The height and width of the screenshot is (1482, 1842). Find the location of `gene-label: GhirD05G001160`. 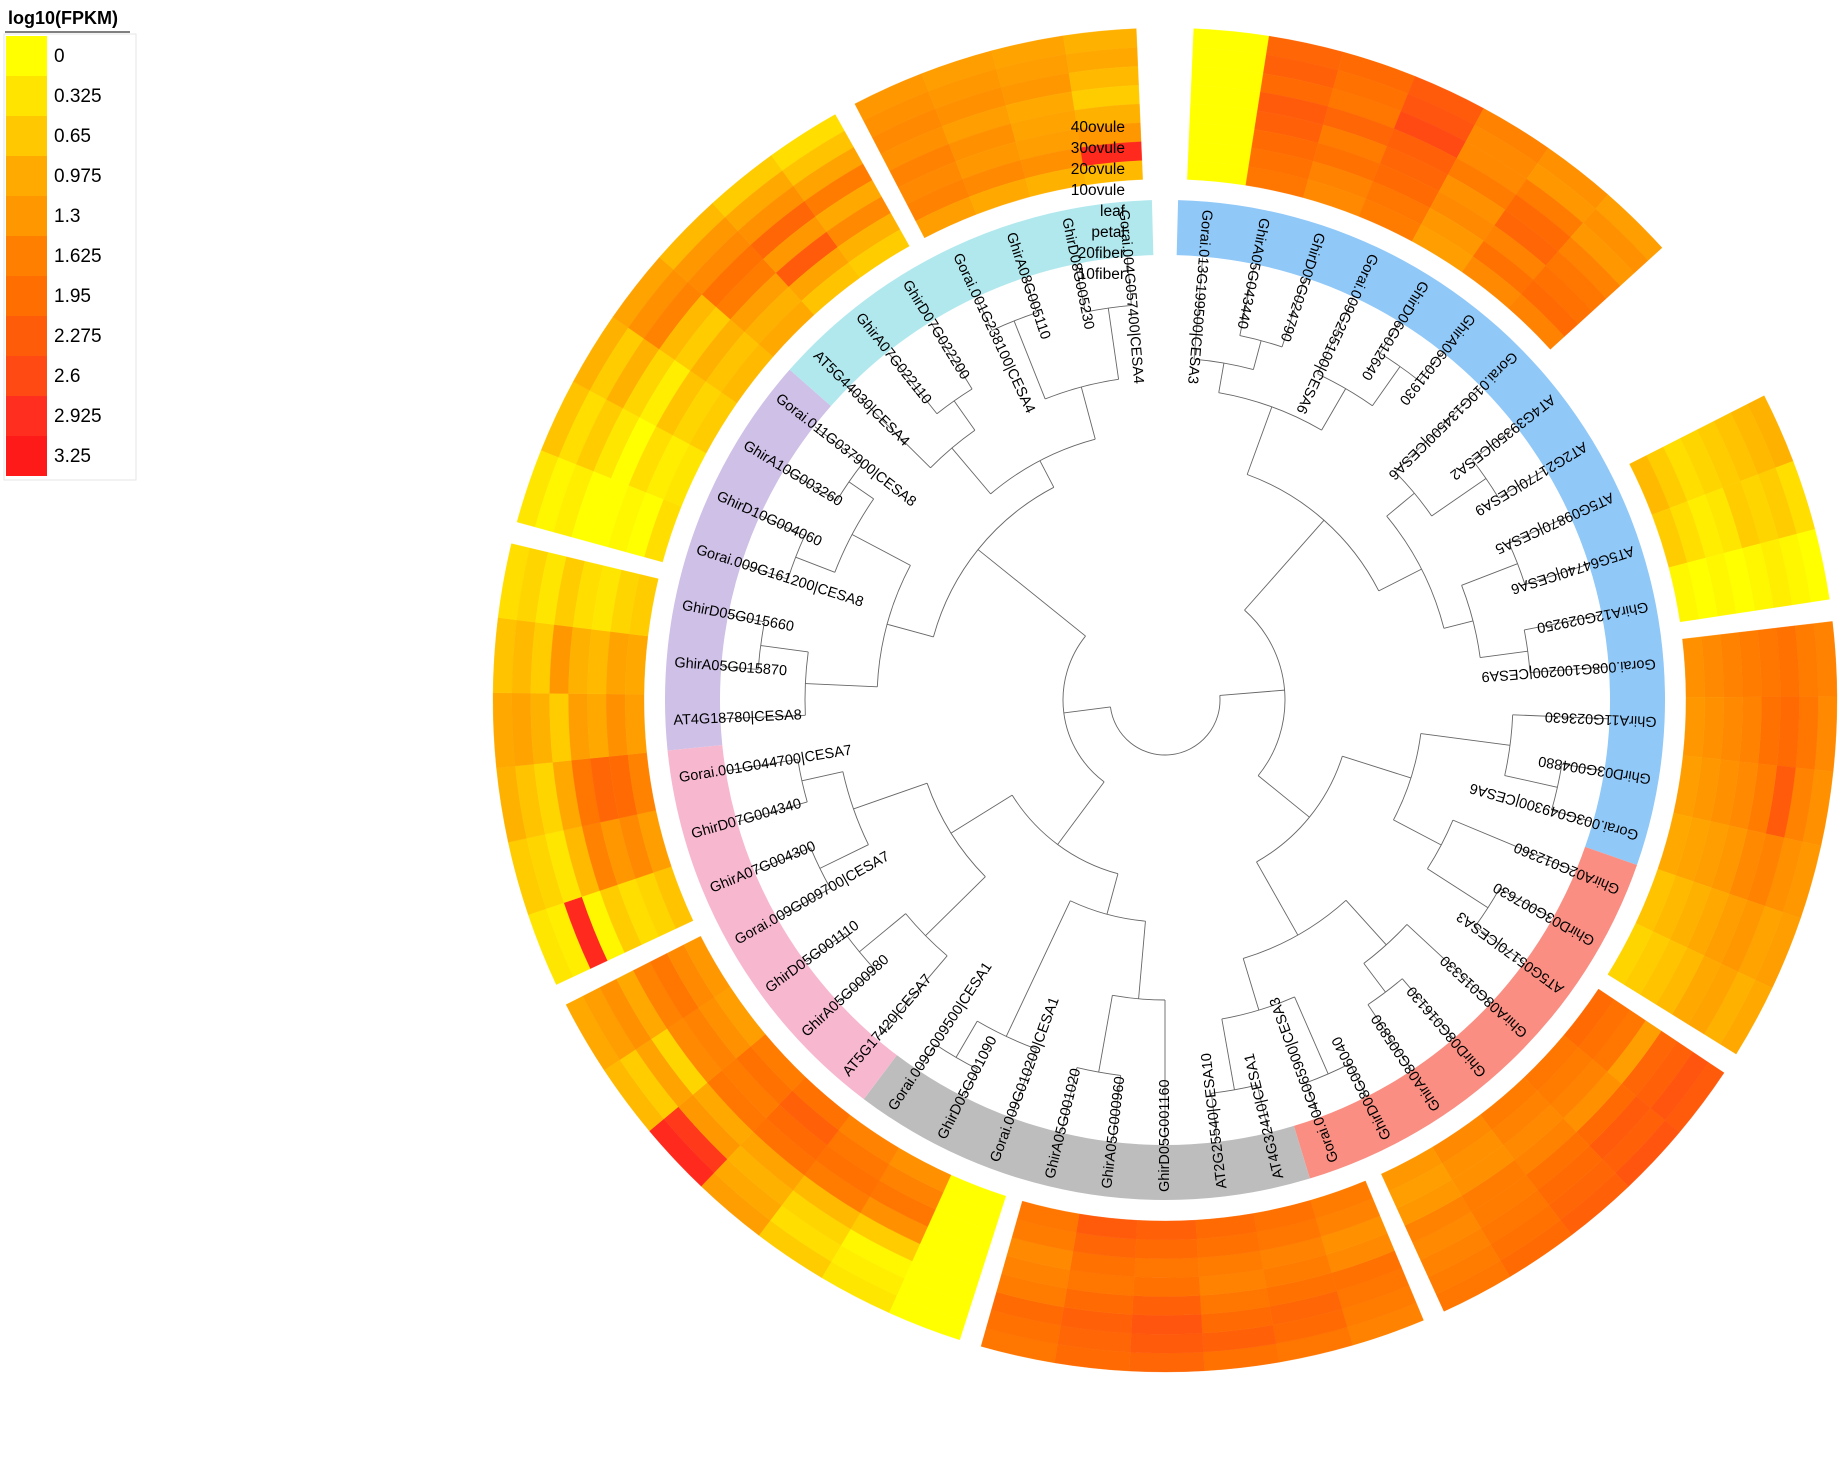

gene-label: GhirD05G001160 is located at coordinates (1165, 1135).